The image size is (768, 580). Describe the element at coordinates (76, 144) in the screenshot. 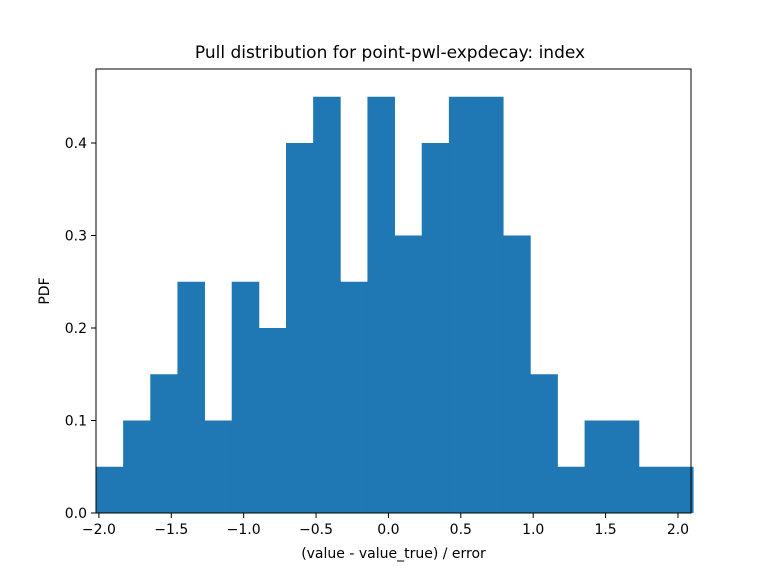

I see `y-tick-label: 0.4` at that location.